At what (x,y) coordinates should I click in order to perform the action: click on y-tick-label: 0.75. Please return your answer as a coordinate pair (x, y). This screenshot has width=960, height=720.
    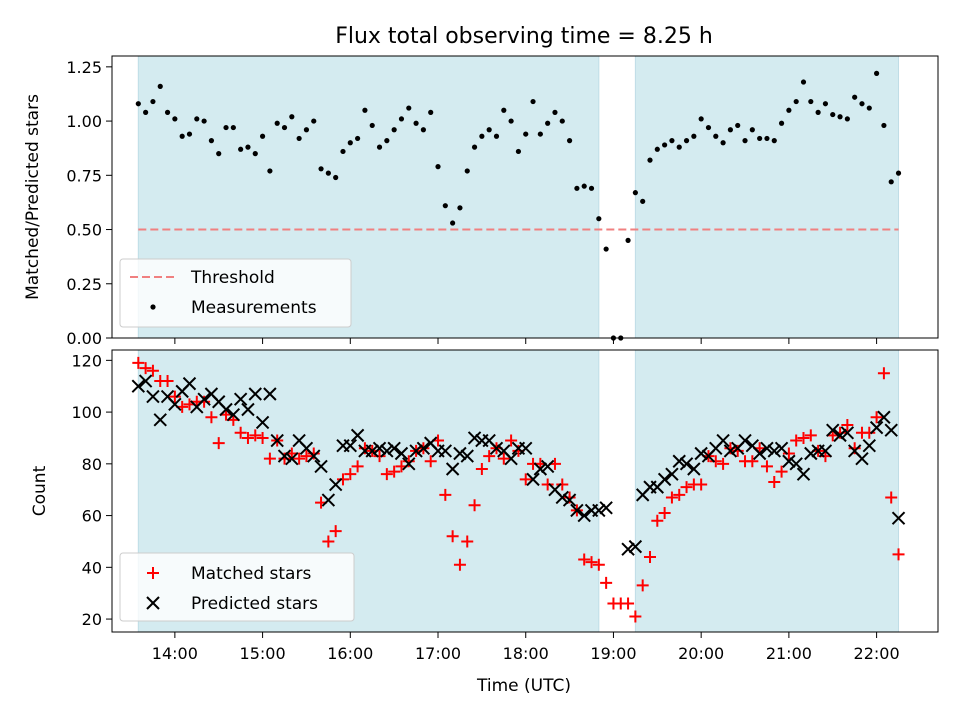
    Looking at the image, I should click on (84, 175).